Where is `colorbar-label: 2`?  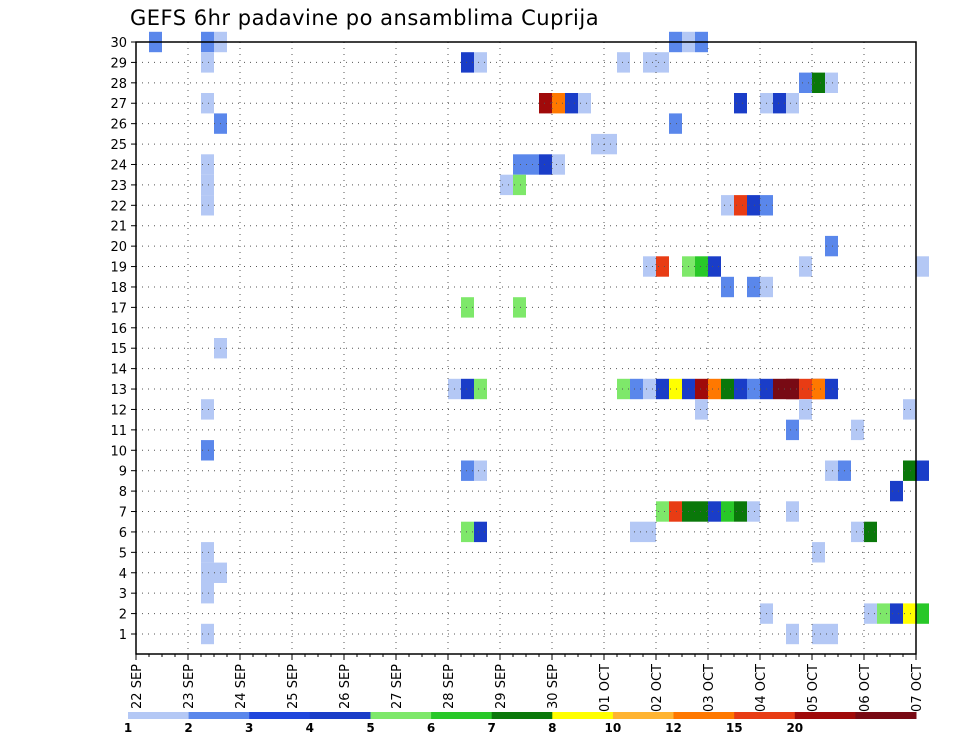
colorbar-label: 2 is located at coordinates (188, 728).